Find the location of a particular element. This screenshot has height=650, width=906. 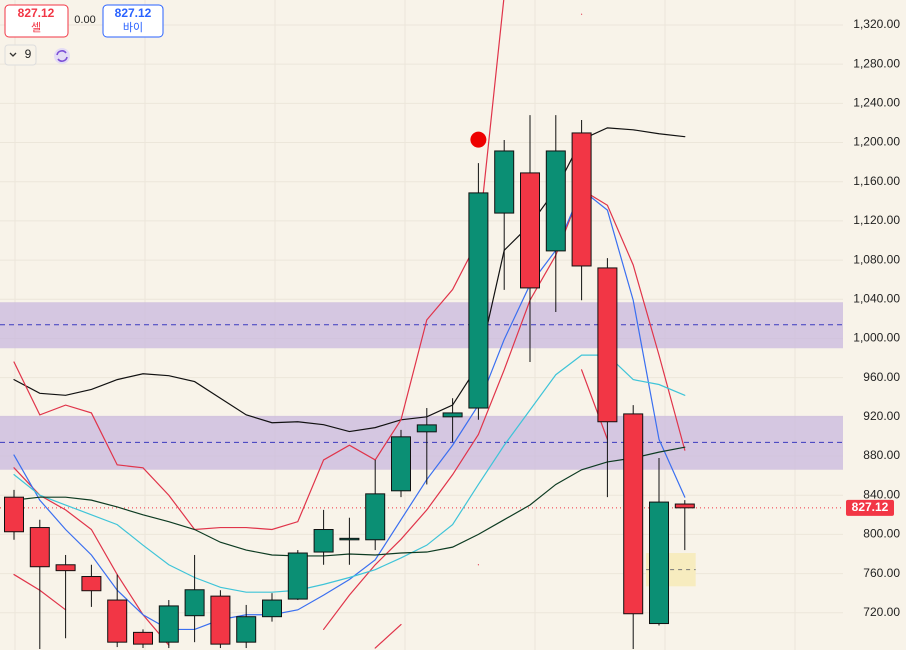

interval: 9 is located at coordinates (28, 54).